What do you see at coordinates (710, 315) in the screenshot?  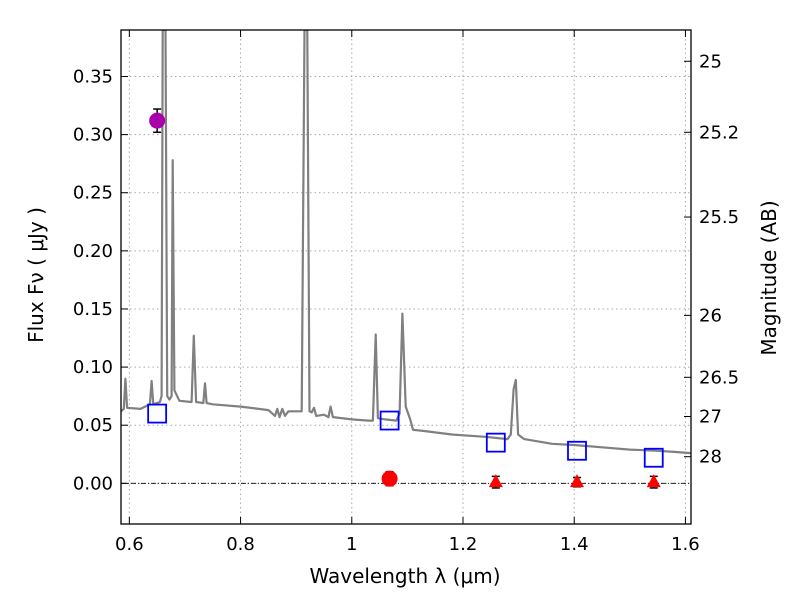 I see `right-tick-label: 26` at bounding box center [710, 315].